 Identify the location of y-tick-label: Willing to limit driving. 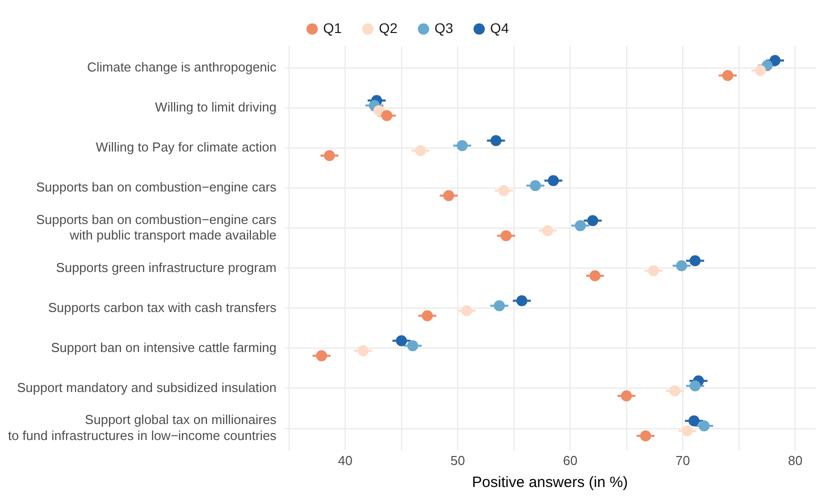
(215, 107).